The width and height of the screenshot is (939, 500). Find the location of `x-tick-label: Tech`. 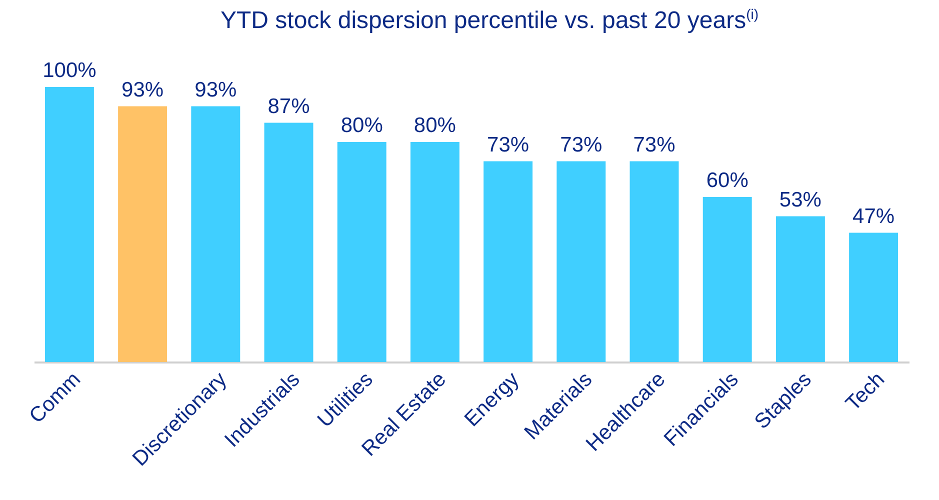

x-tick-label: Tech is located at coordinates (865, 392).